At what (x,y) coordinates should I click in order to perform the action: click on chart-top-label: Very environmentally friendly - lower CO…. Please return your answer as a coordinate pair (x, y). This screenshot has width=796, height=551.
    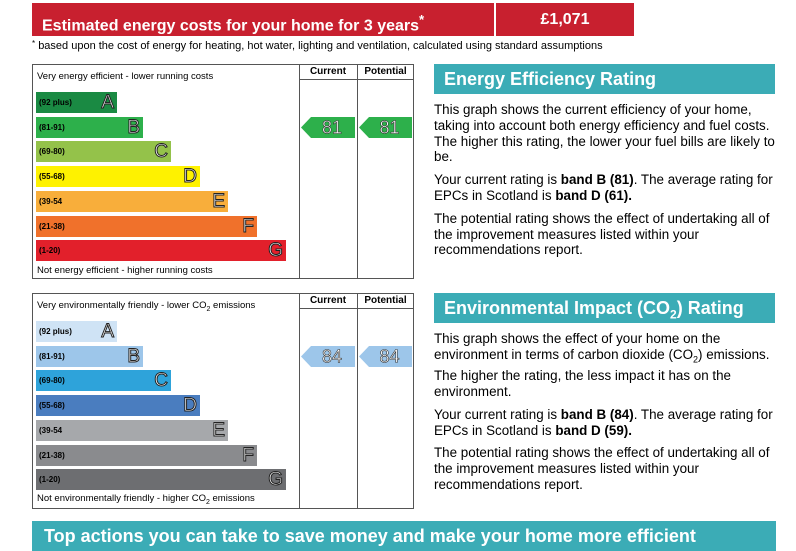
    Looking at the image, I should click on (146, 306).